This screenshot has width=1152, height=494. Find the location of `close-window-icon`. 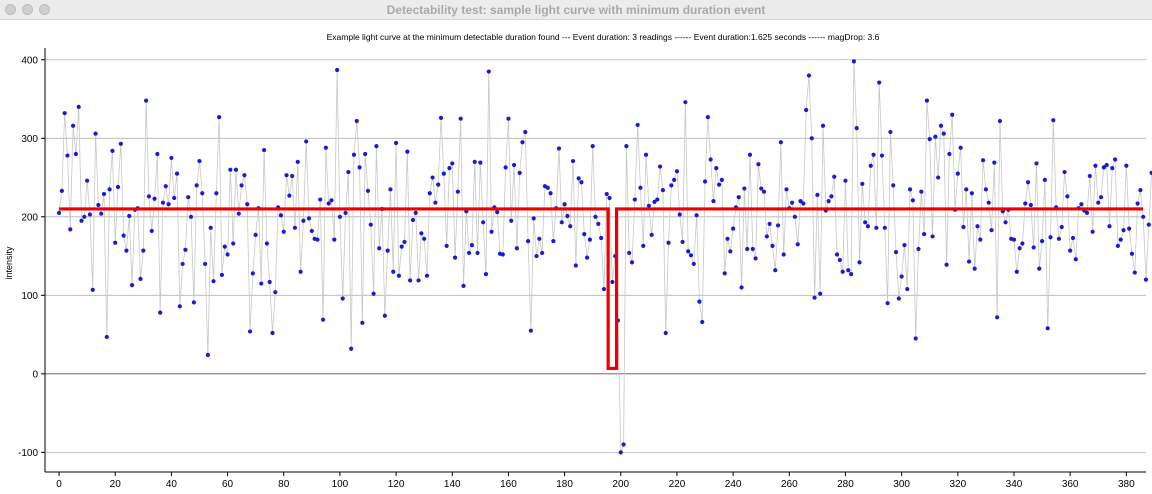

close-window-icon is located at coordinates (10, 9).